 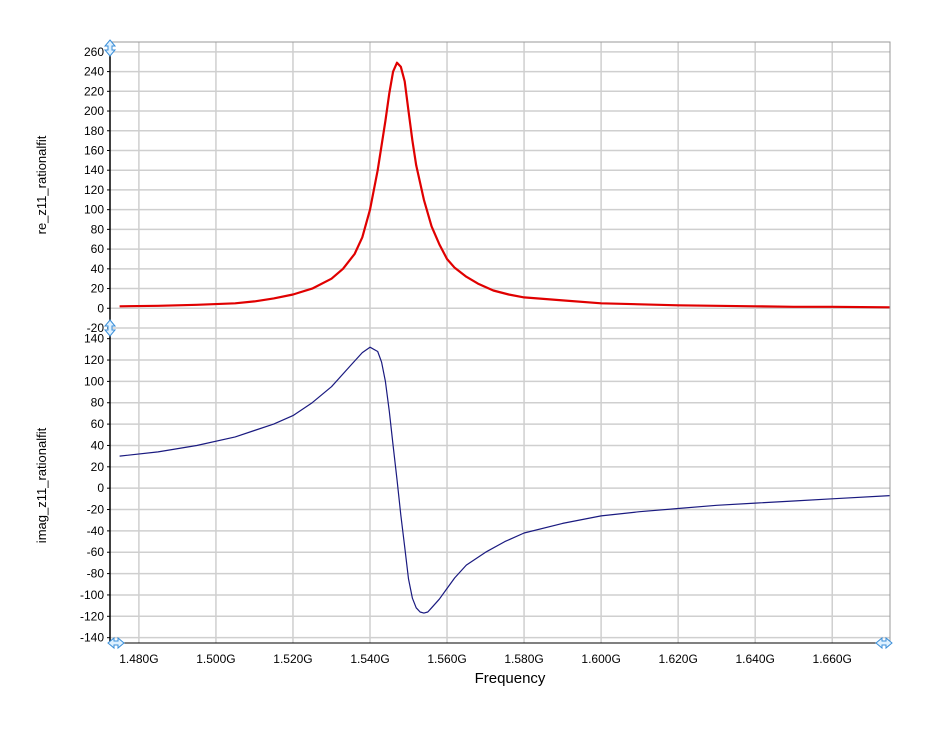 I want to click on y-tick-label: 200, so click(x=94, y=111).